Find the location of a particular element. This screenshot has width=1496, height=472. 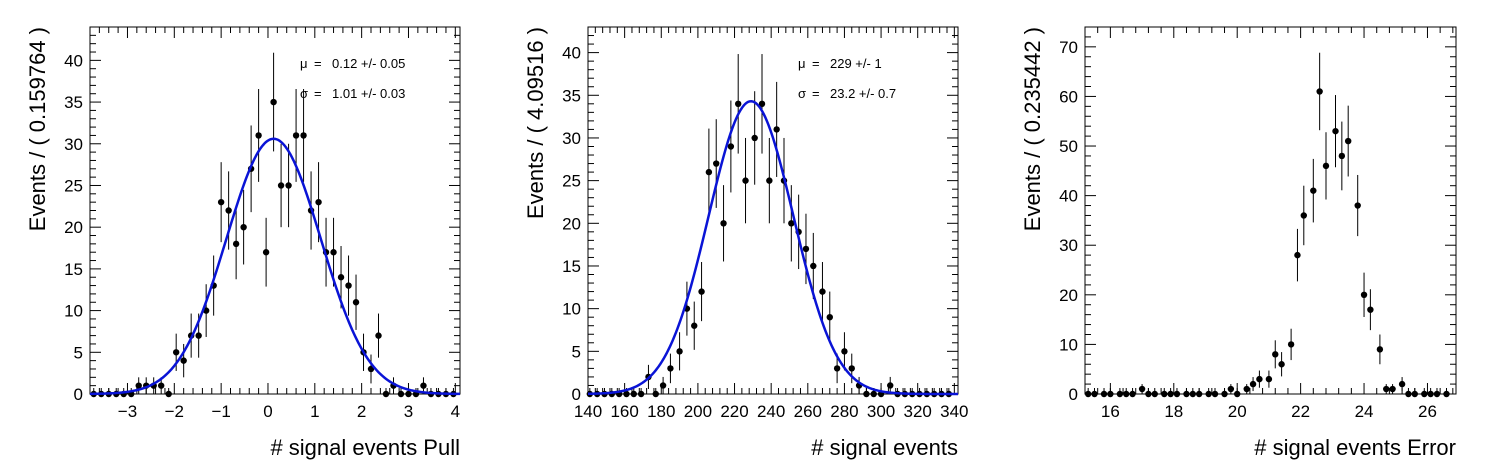

x-tick-label: 1 is located at coordinates (314, 411).